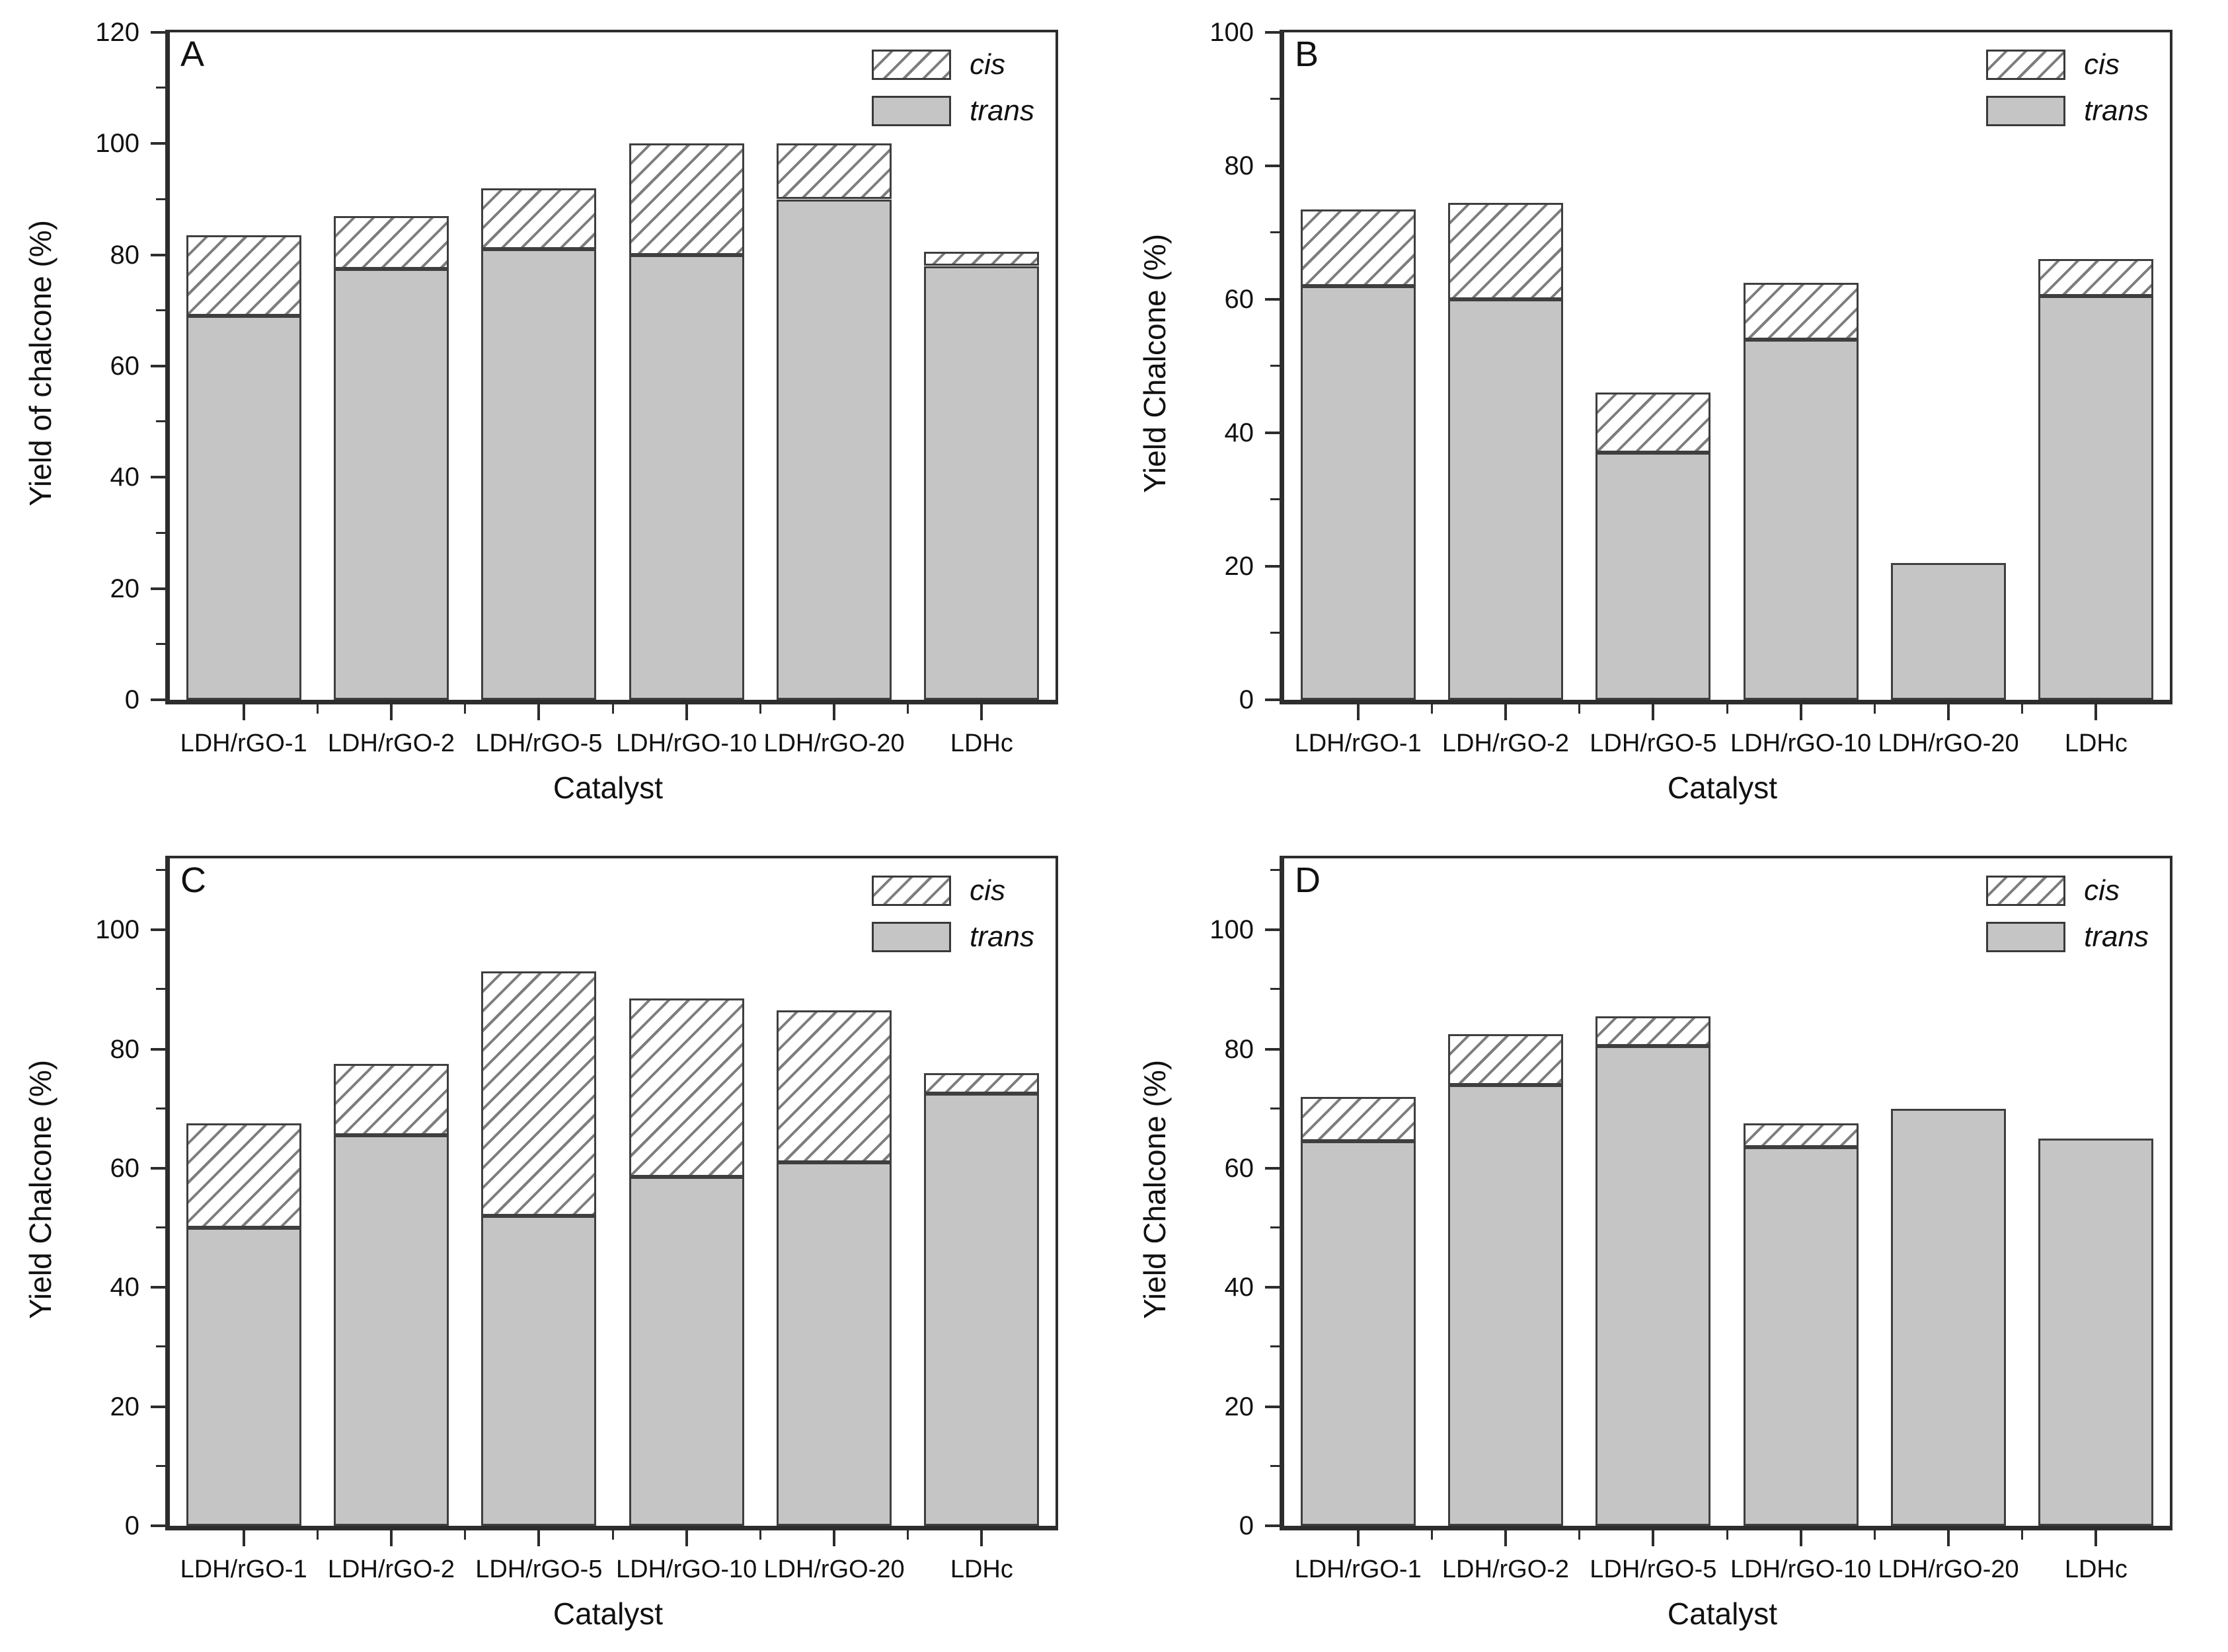  What do you see at coordinates (131, 699) in the screenshot?
I see `y-tick-label: 0` at bounding box center [131, 699].